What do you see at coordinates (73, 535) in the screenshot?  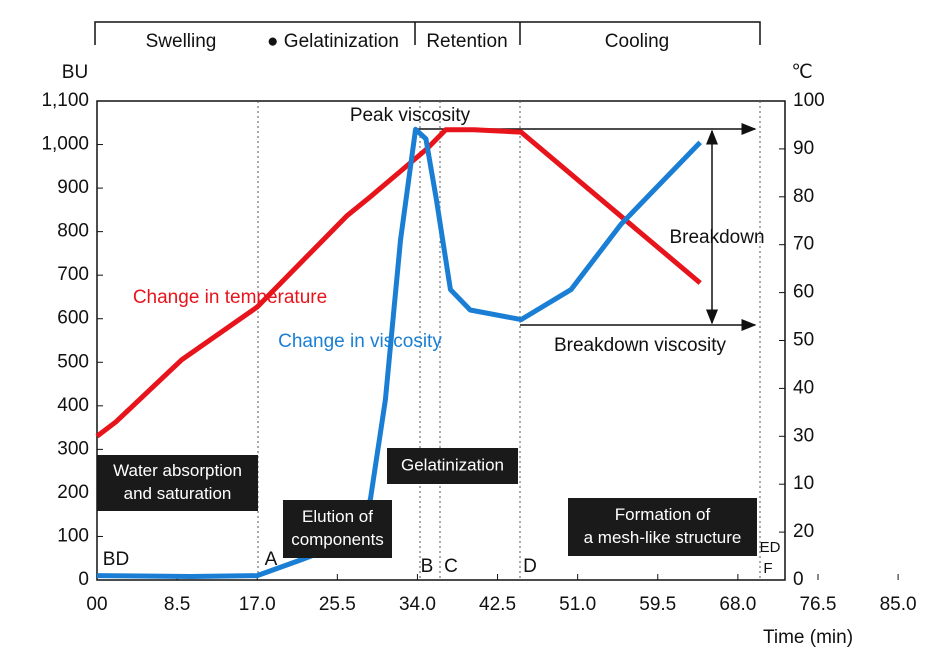 I see `y-tick-label: 100` at bounding box center [73, 535].